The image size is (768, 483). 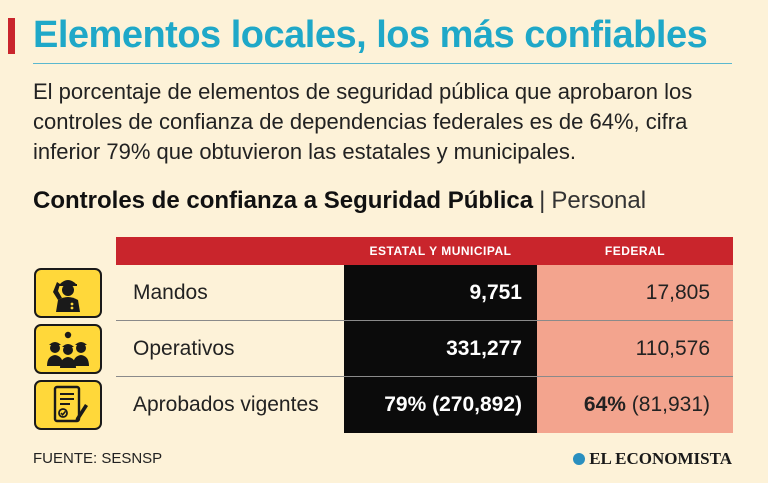 I want to click on state-approved-count: (270,892), so click(x=477, y=404).